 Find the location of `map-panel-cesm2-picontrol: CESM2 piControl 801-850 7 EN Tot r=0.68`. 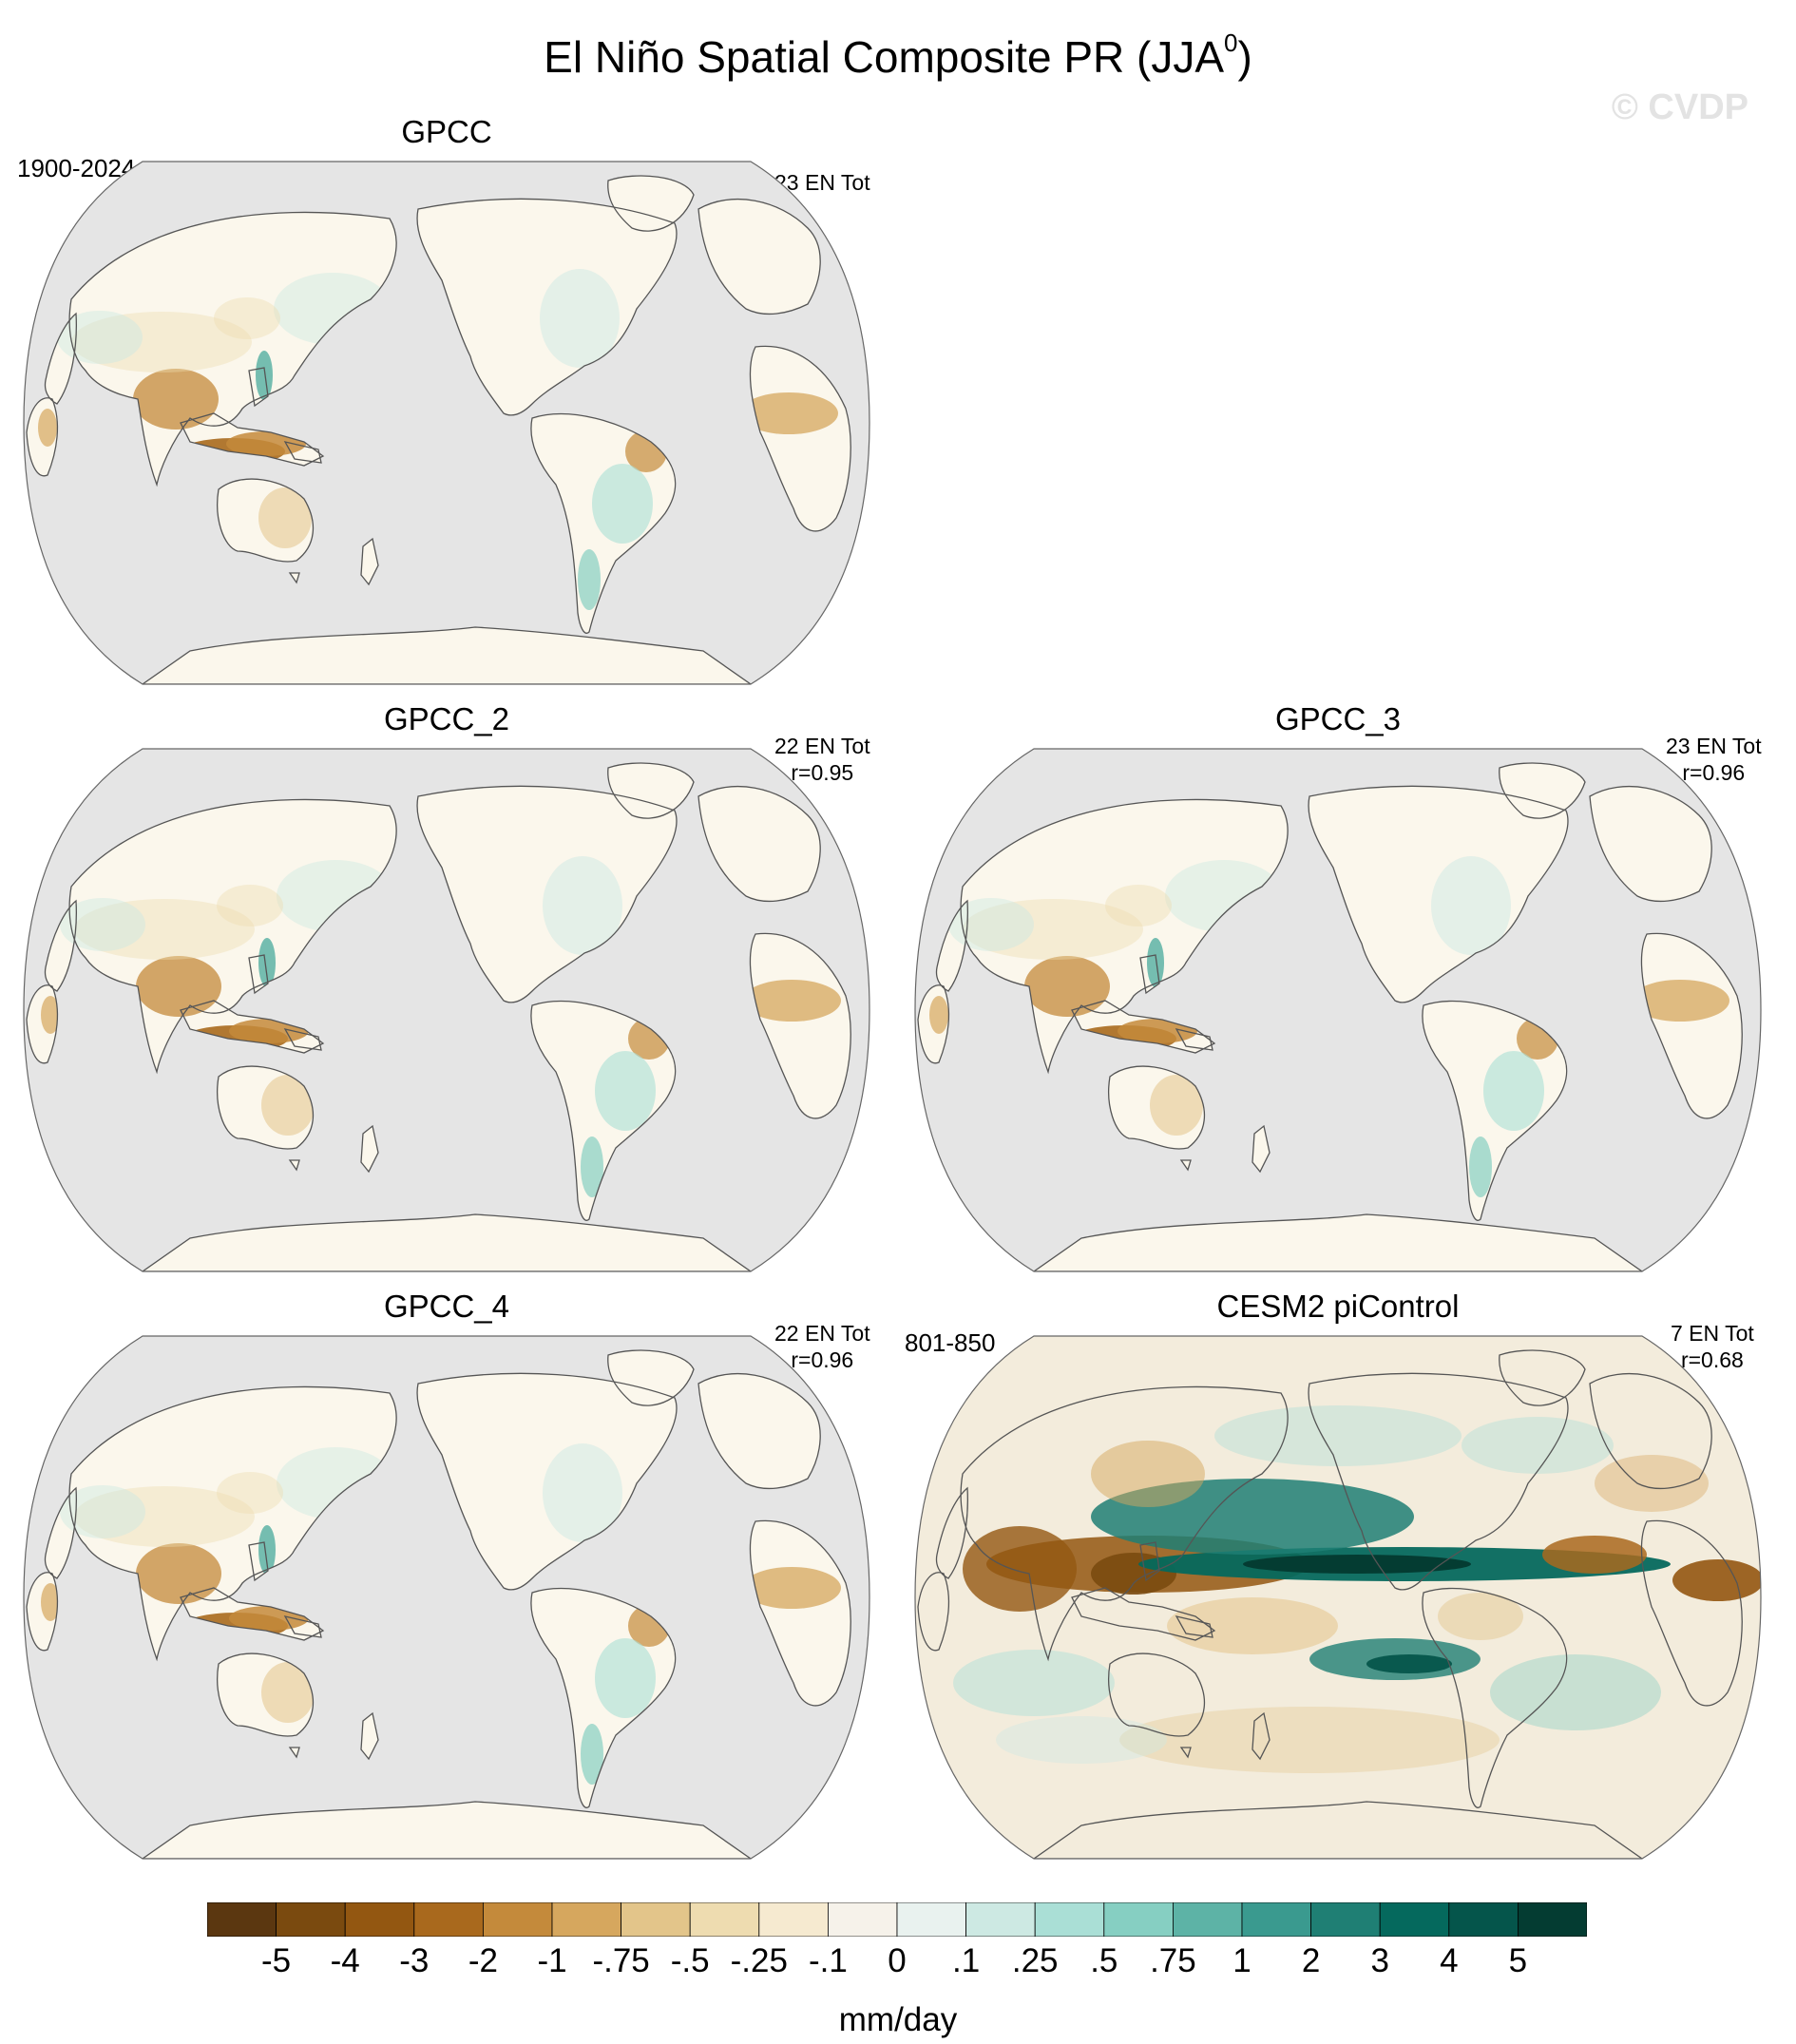

map-panel-cesm2-picontrol: CESM2 piControl 801-850 7 EN Tot r=0.68 is located at coordinates (1338, 1584).